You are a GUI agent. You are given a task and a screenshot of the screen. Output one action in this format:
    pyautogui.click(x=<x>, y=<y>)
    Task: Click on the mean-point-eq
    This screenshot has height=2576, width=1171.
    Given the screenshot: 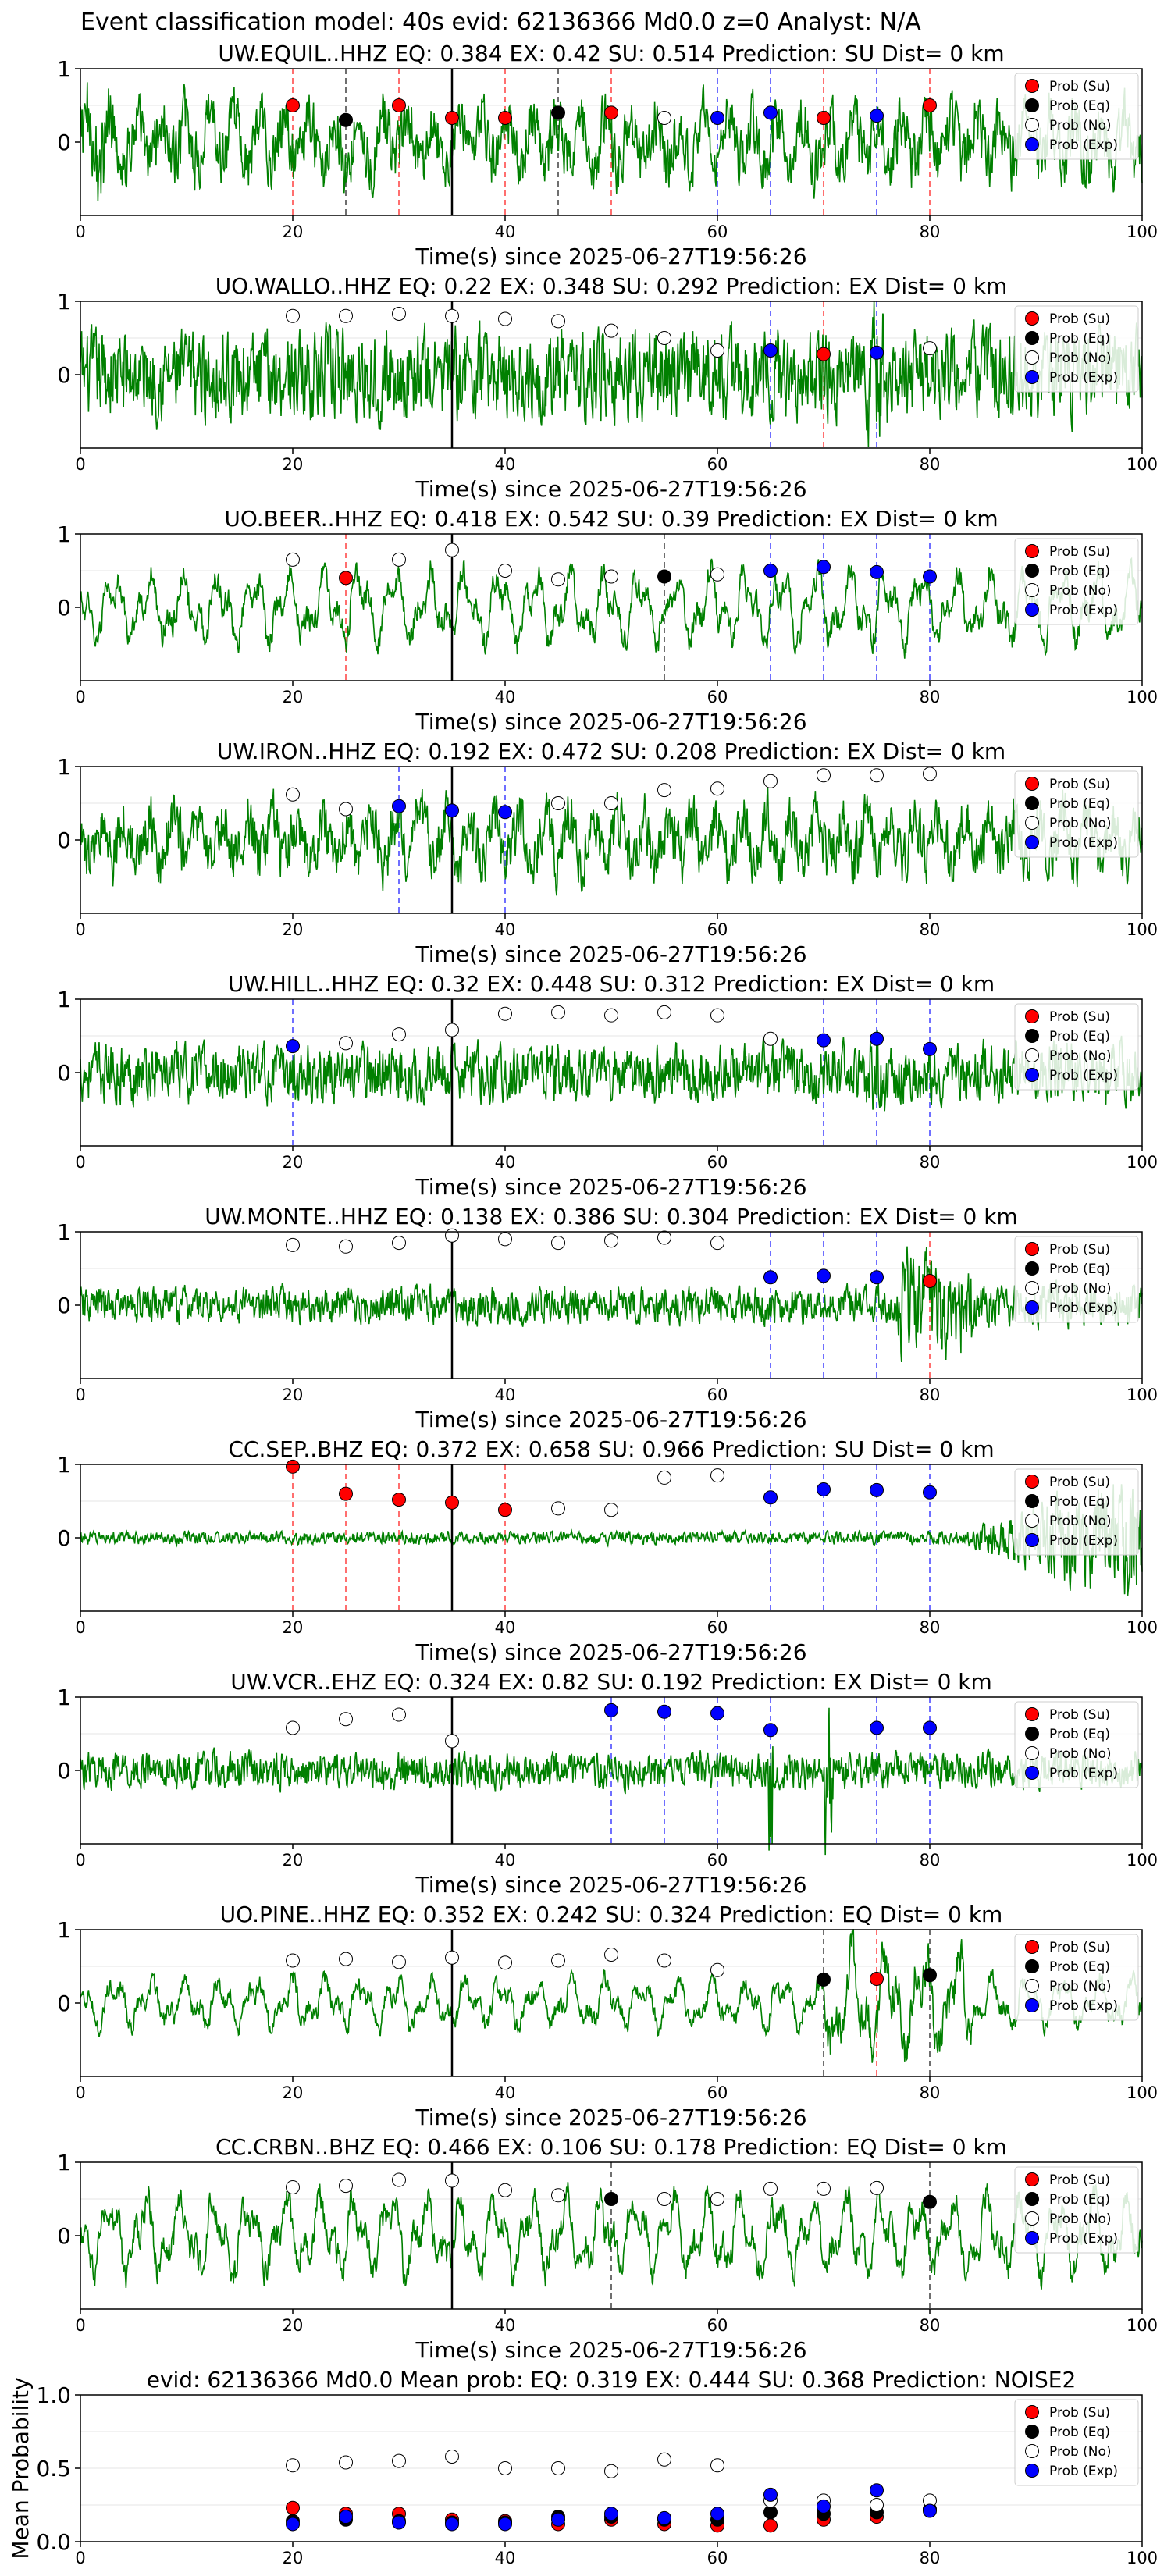 What is the action you would take?
    pyautogui.click(x=770, y=2512)
    